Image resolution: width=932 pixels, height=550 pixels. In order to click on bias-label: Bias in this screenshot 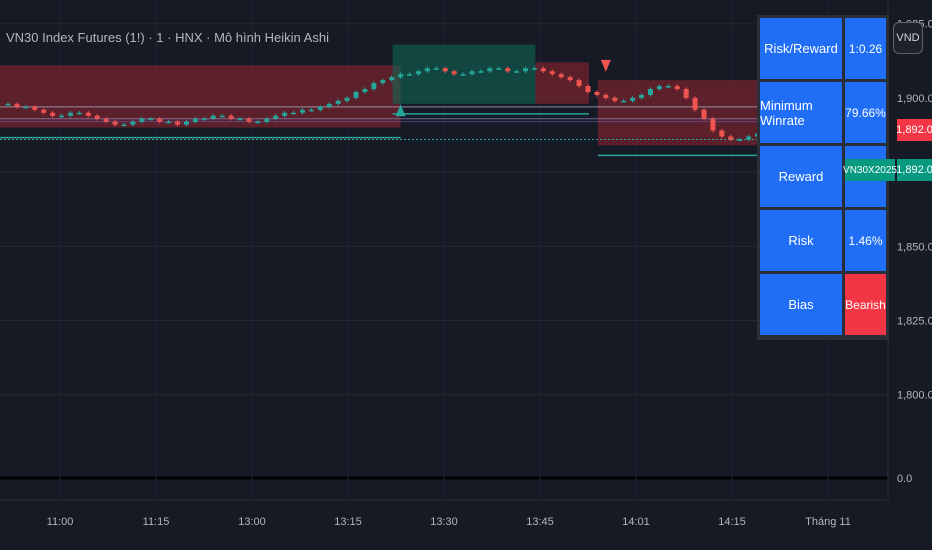, I will do `click(801, 304)`.